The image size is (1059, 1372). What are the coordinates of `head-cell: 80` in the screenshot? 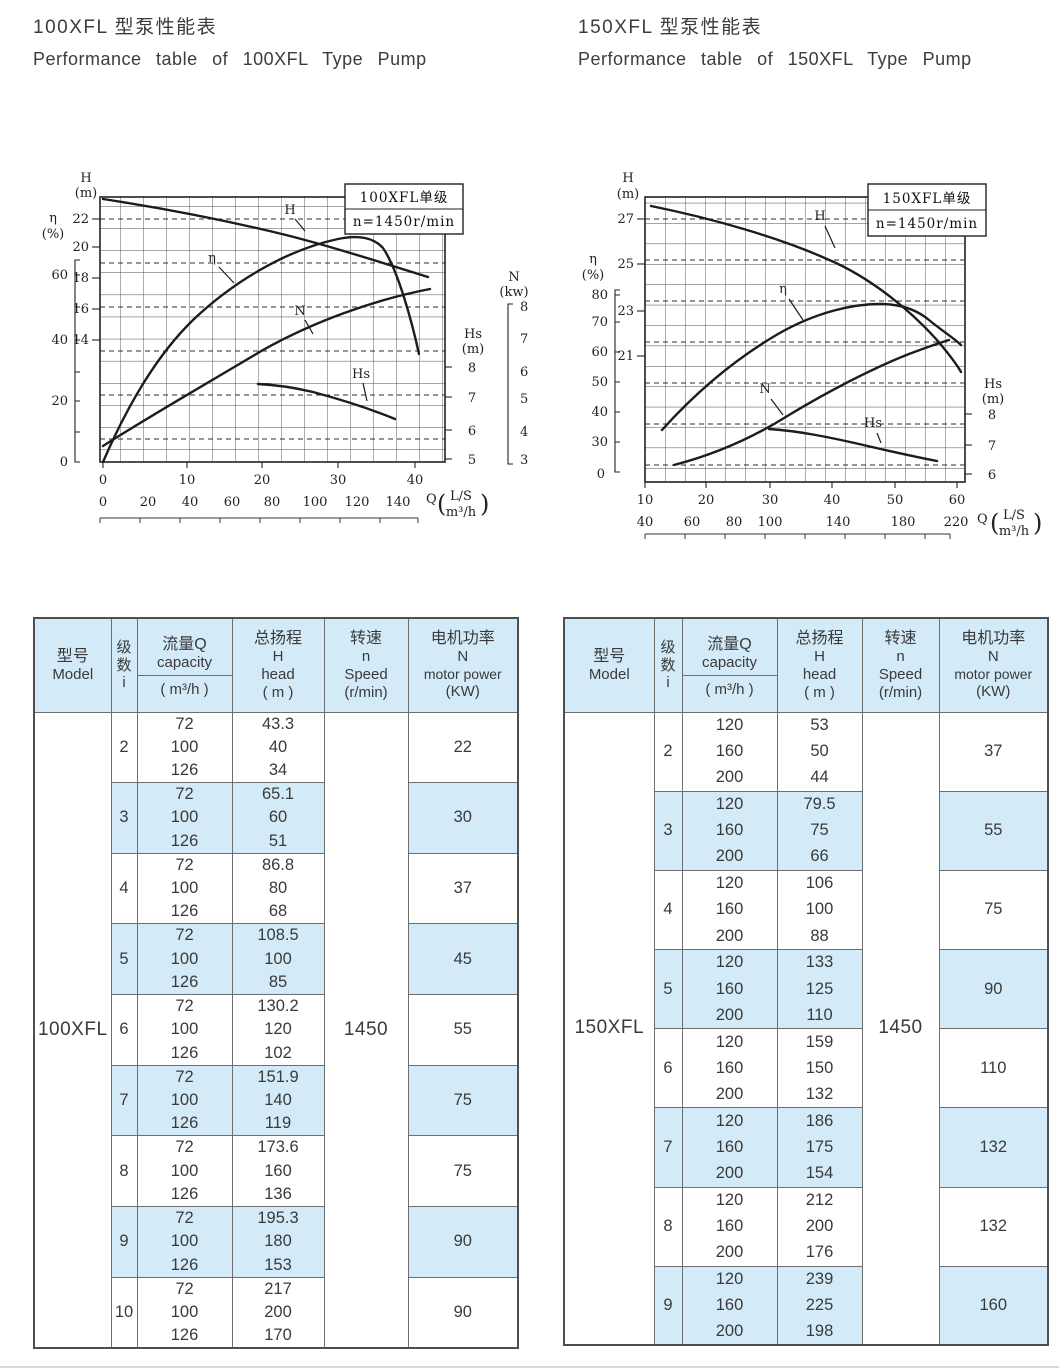 It's located at (277, 888).